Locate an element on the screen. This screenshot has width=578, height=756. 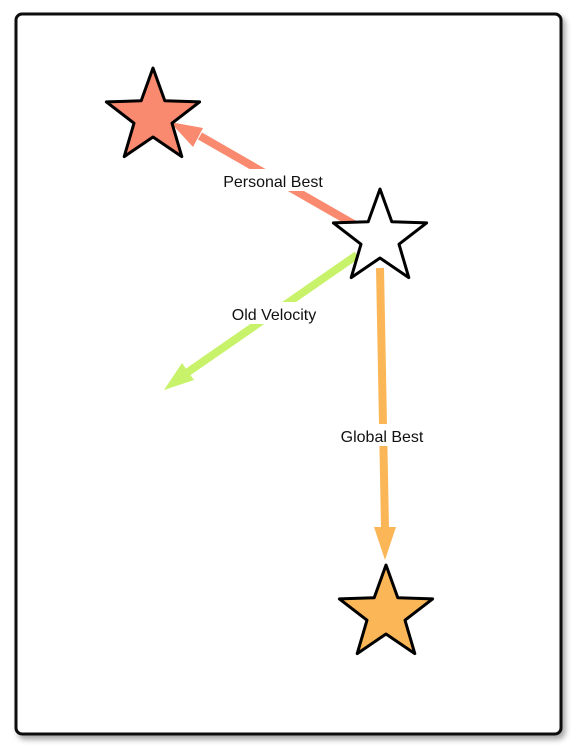
old-velocity-label: Old Velocity is located at coordinates (274, 315).